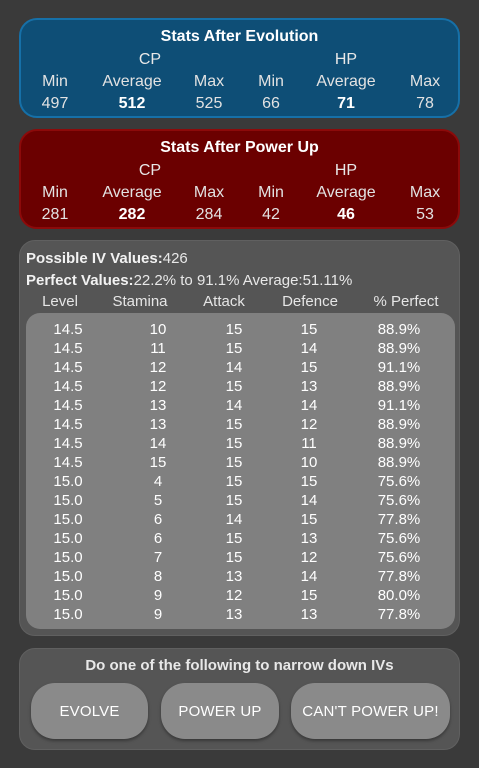 The width and height of the screenshot is (479, 768). Describe the element at coordinates (220, 711) in the screenshot. I see `power-up-button: POWER UP` at that location.